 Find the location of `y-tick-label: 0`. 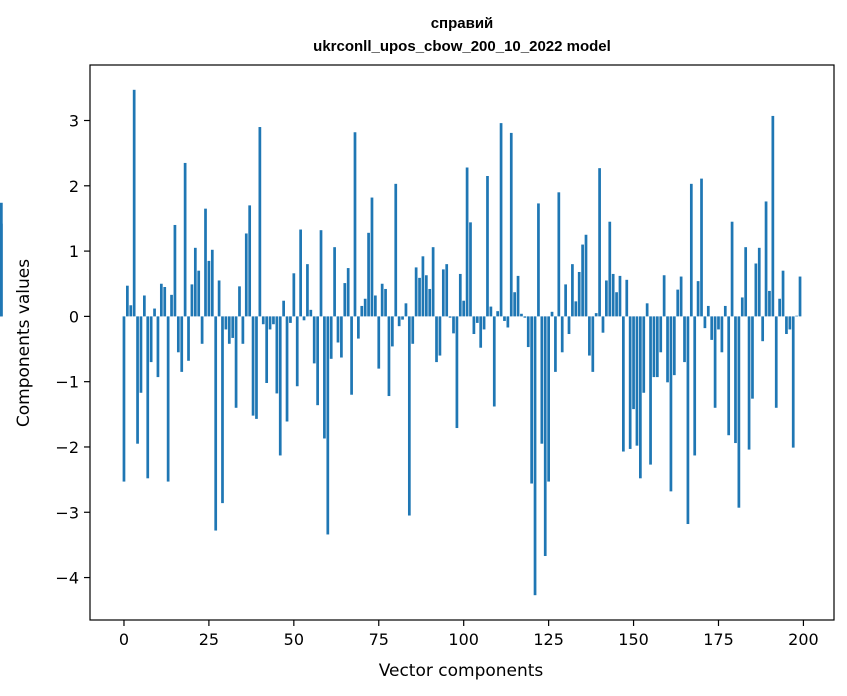

y-tick-label: 0 is located at coordinates (74, 316).